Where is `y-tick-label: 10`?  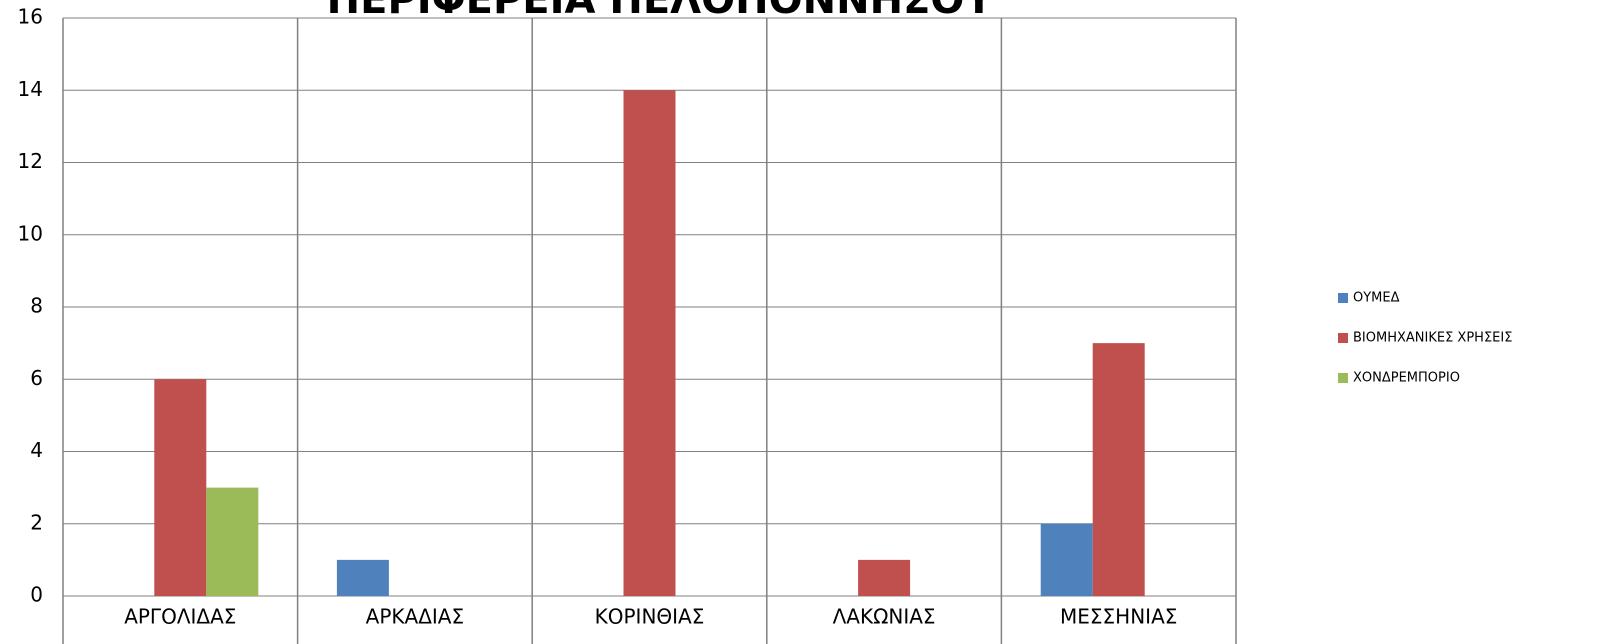 y-tick-label: 10 is located at coordinates (30, 233).